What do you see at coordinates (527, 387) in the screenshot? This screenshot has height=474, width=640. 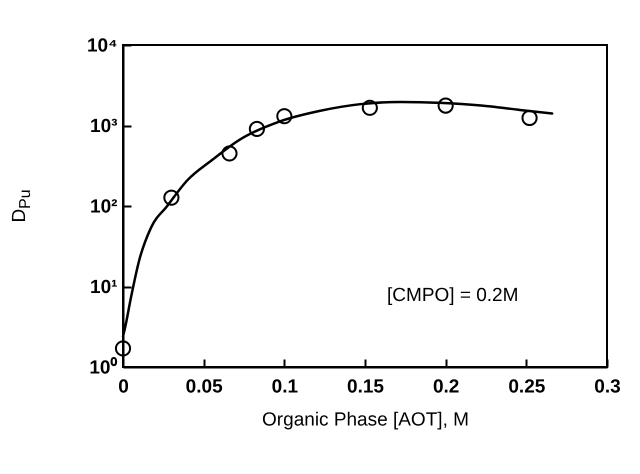 I see `x-tick-label: 0.25` at bounding box center [527, 387].